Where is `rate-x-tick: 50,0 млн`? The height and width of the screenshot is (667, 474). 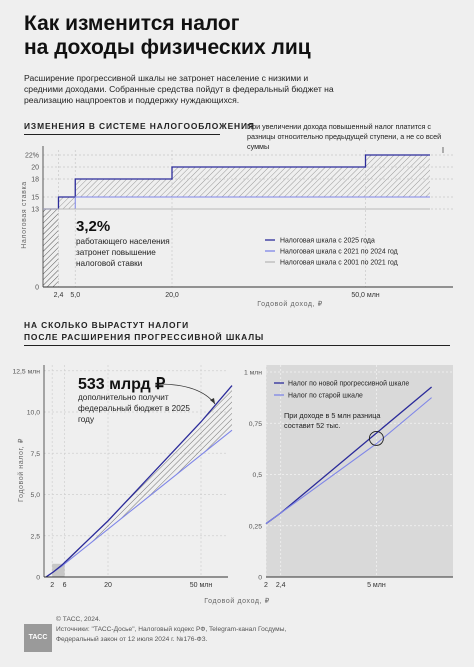
rate-x-tick: 50,0 млн is located at coordinates (365, 295).